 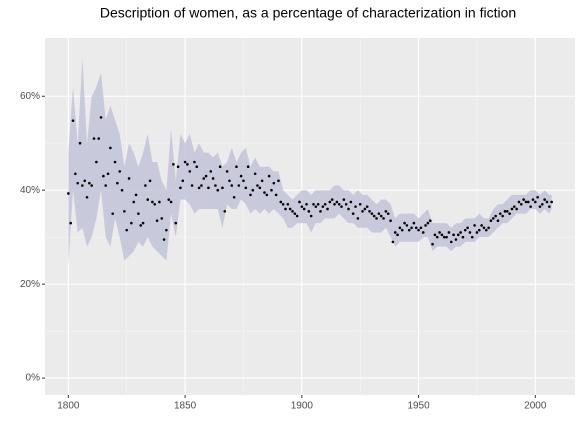 What do you see at coordinates (30, 284) in the screenshot?
I see `y-tick-label: 20%` at bounding box center [30, 284].